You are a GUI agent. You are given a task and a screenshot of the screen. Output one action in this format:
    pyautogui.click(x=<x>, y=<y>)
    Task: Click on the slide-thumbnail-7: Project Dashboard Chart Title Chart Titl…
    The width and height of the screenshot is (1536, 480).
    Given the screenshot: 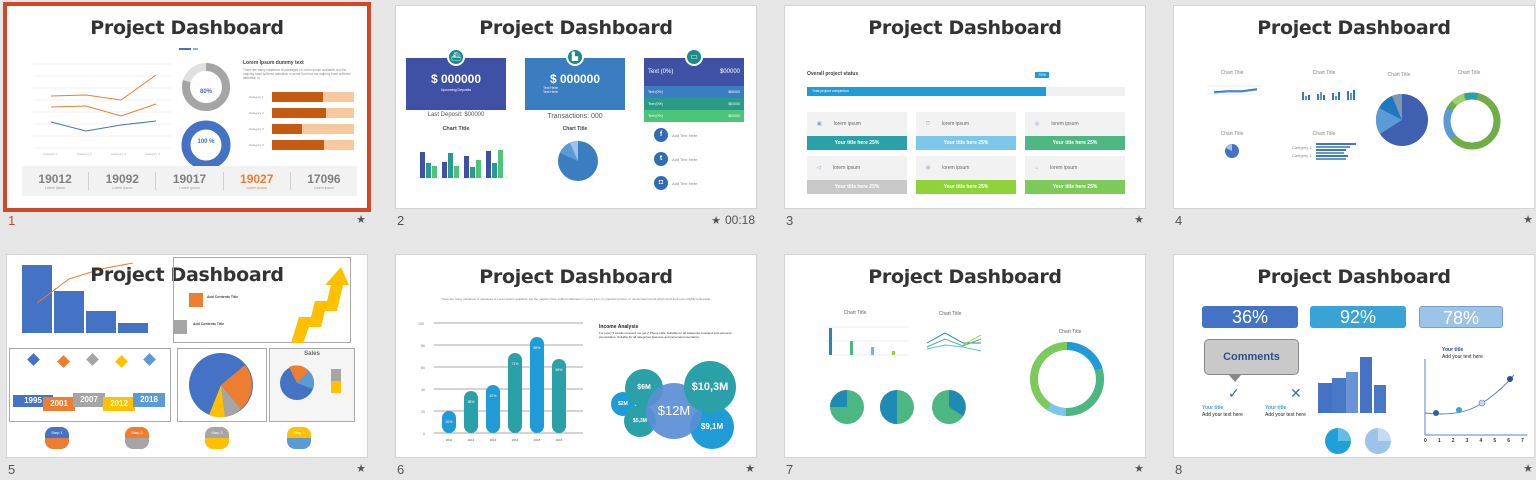 What is the action you would take?
    pyautogui.click(x=965, y=367)
    